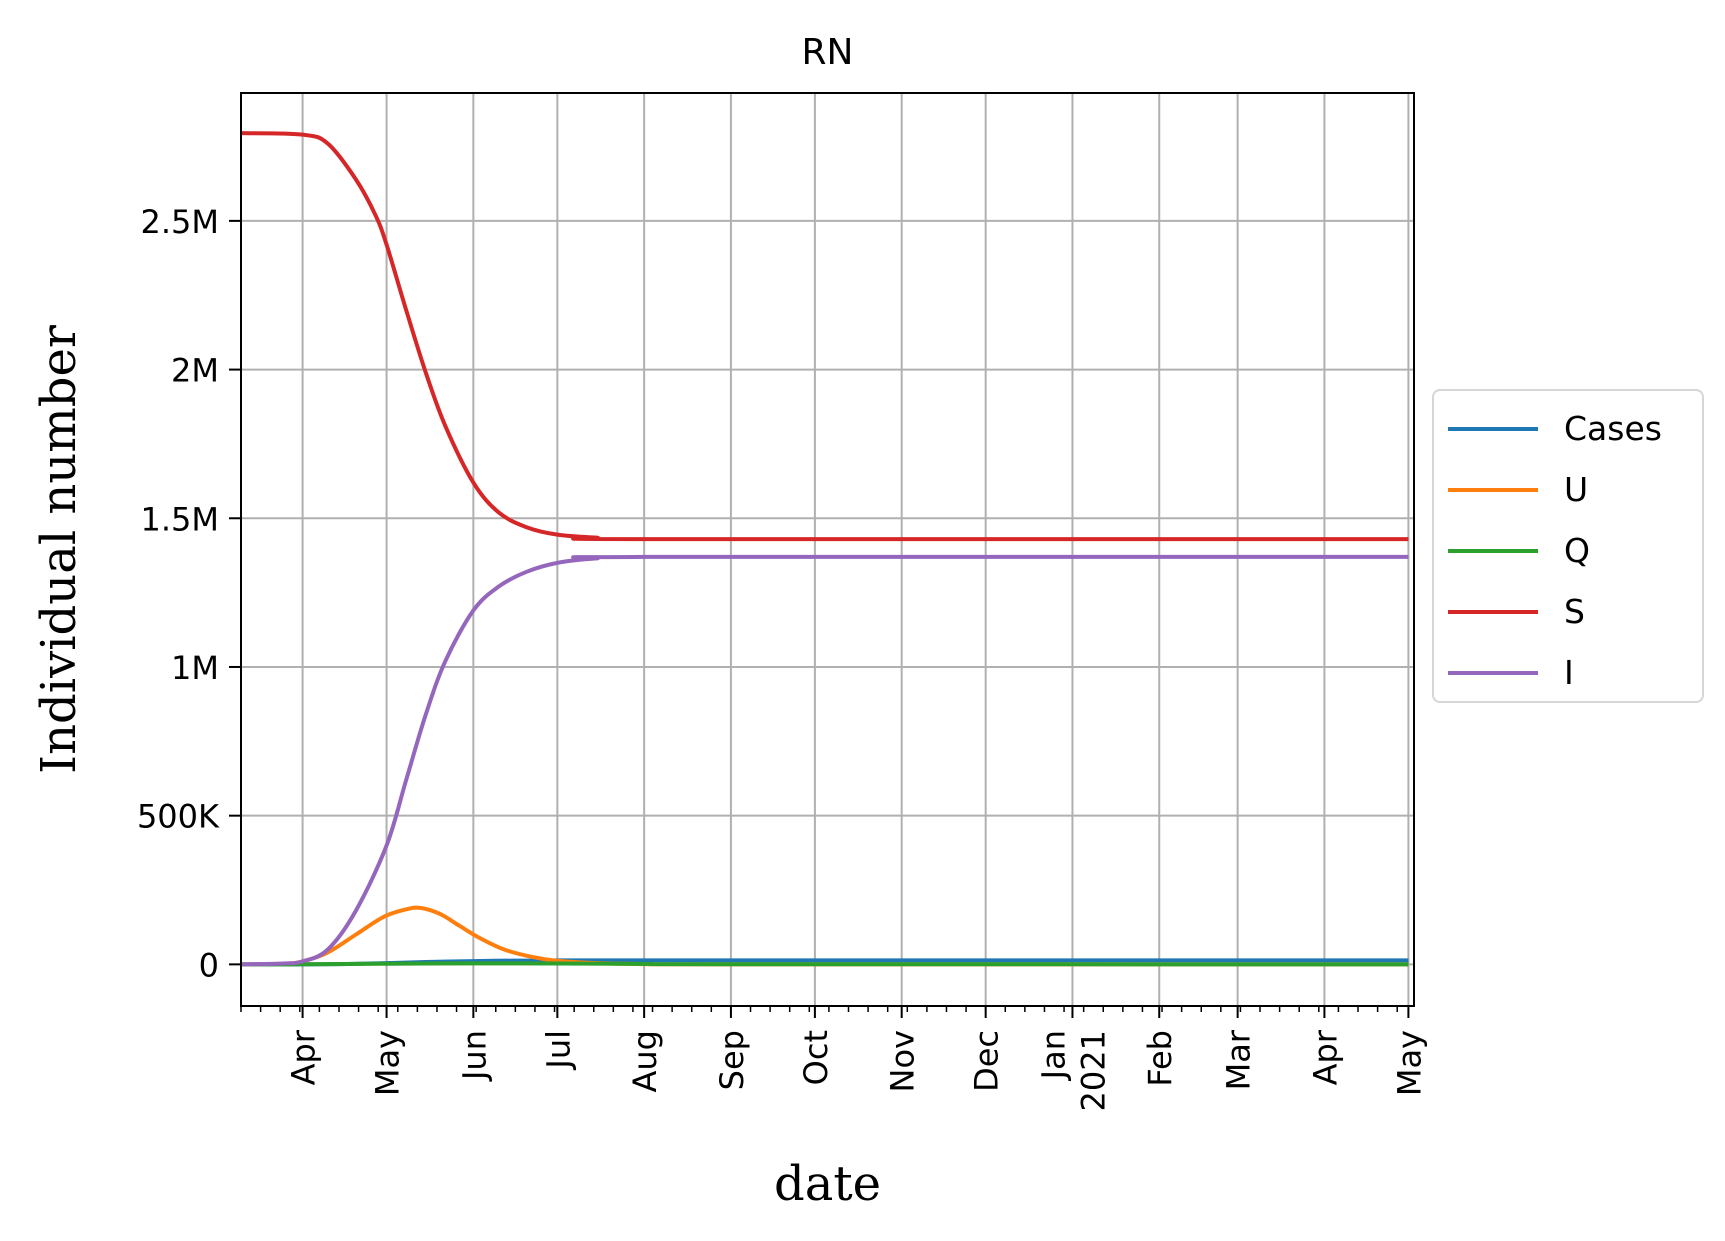 The height and width of the screenshot is (1241, 1725). Describe the element at coordinates (1576, 489) in the screenshot. I see `legend-label: U` at that location.